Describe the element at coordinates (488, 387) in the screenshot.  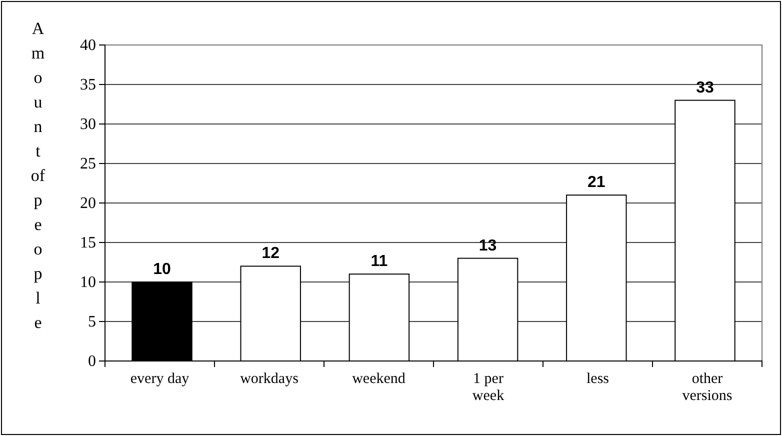
I see `x-tick-label: 1 per week` at that location.